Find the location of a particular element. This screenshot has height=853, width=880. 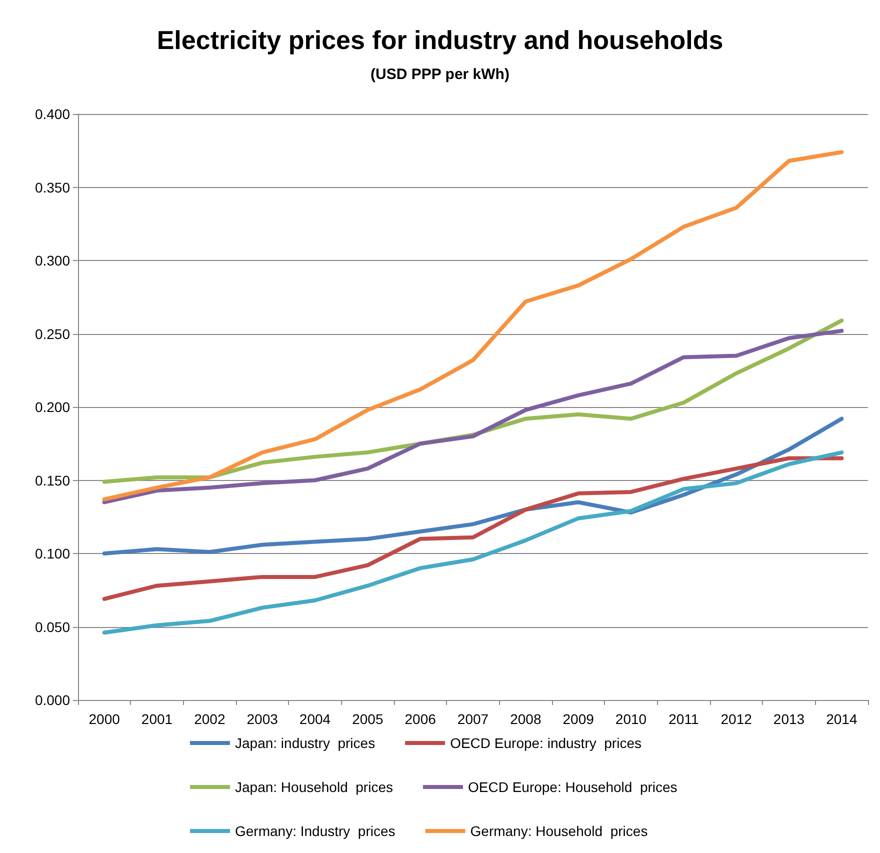

x-tick-label: 2011 is located at coordinates (683, 719).